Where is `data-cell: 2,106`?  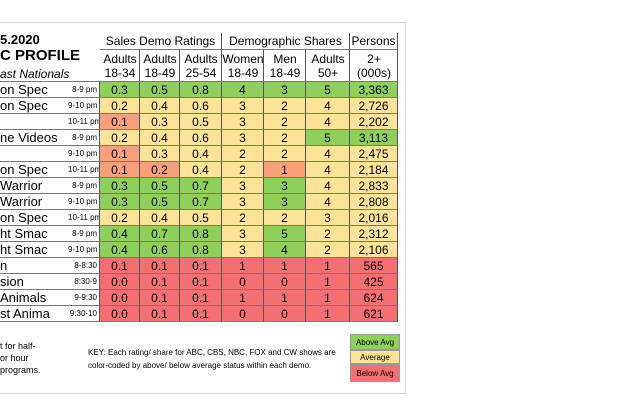 data-cell: 2,106 is located at coordinates (374, 250).